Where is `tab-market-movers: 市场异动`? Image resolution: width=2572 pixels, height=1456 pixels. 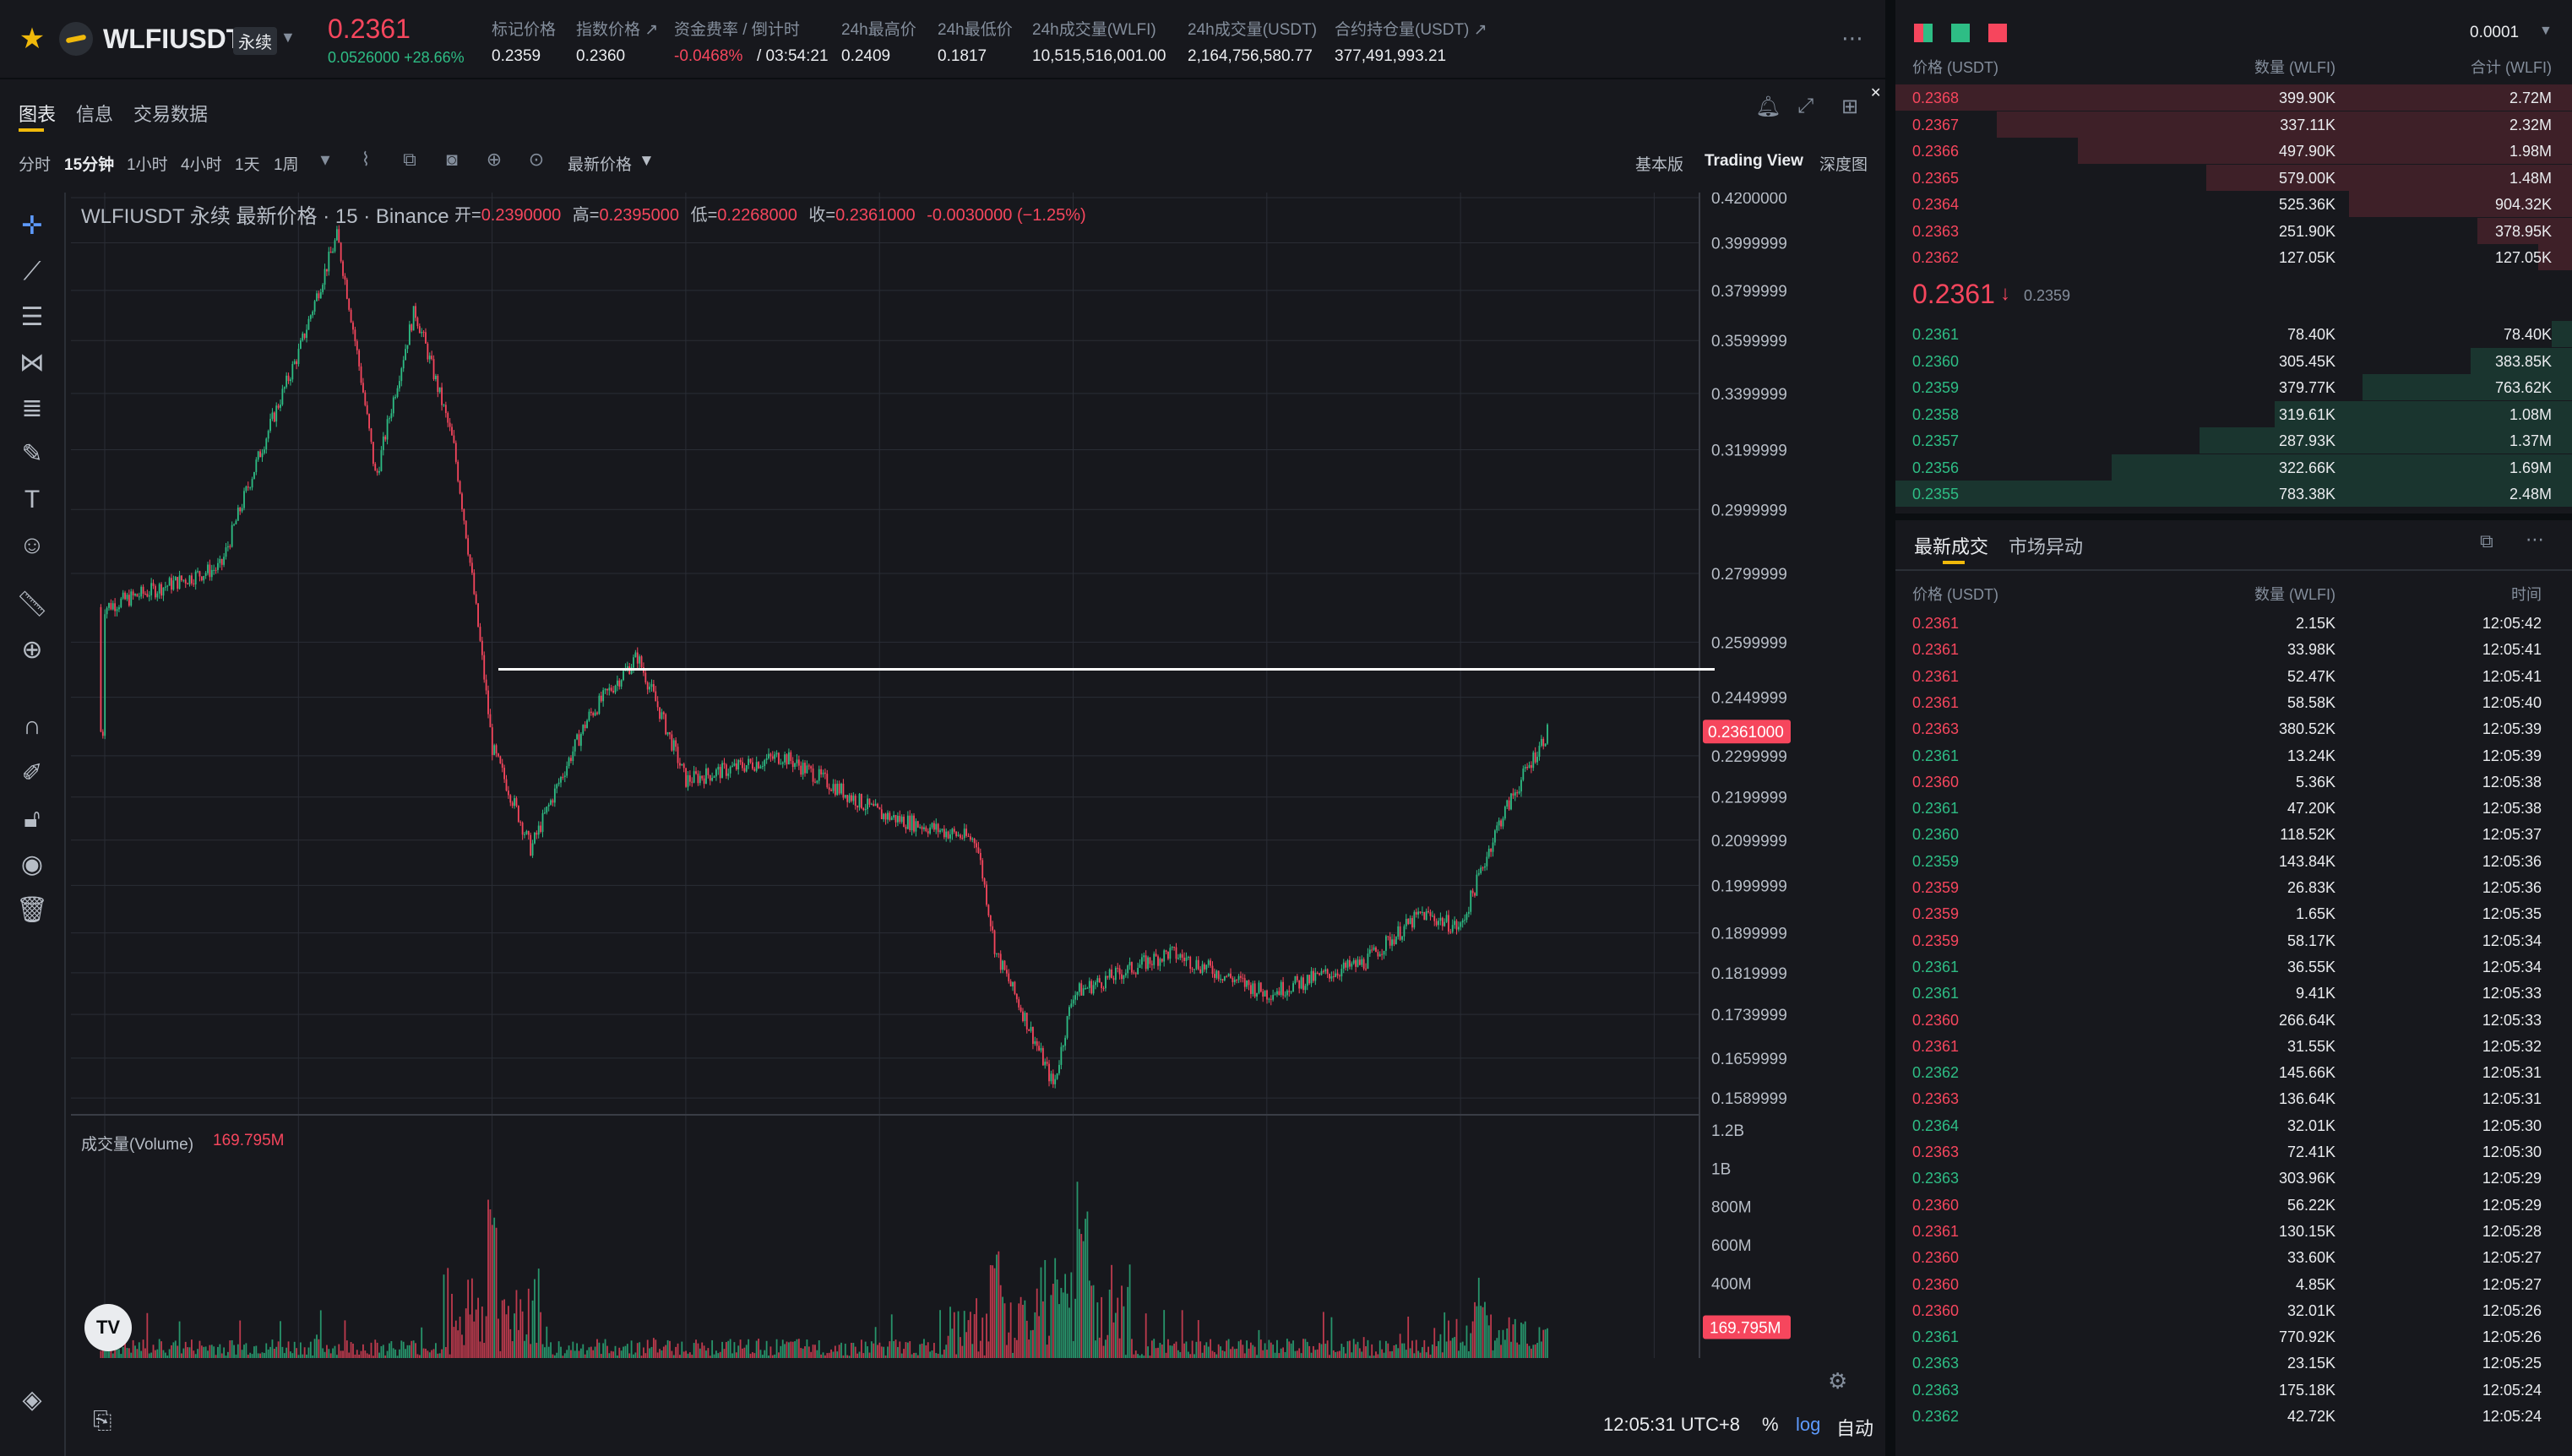 tab-market-movers: 市场异动 is located at coordinates (2046, 546).